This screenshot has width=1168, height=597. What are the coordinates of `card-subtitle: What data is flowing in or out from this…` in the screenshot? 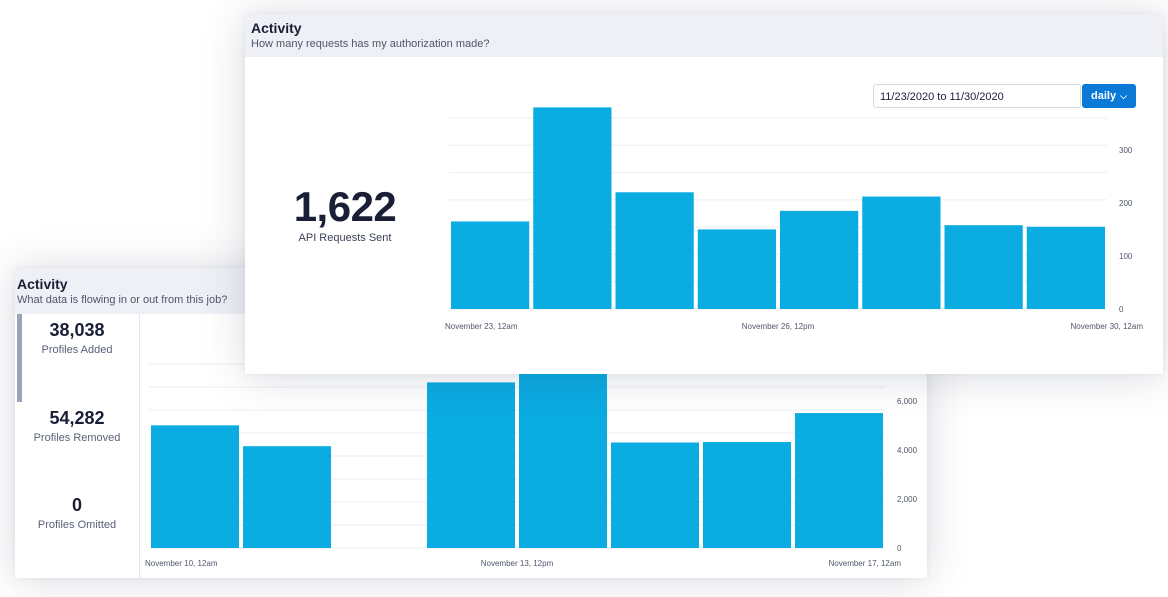 It's located at (122, 300).